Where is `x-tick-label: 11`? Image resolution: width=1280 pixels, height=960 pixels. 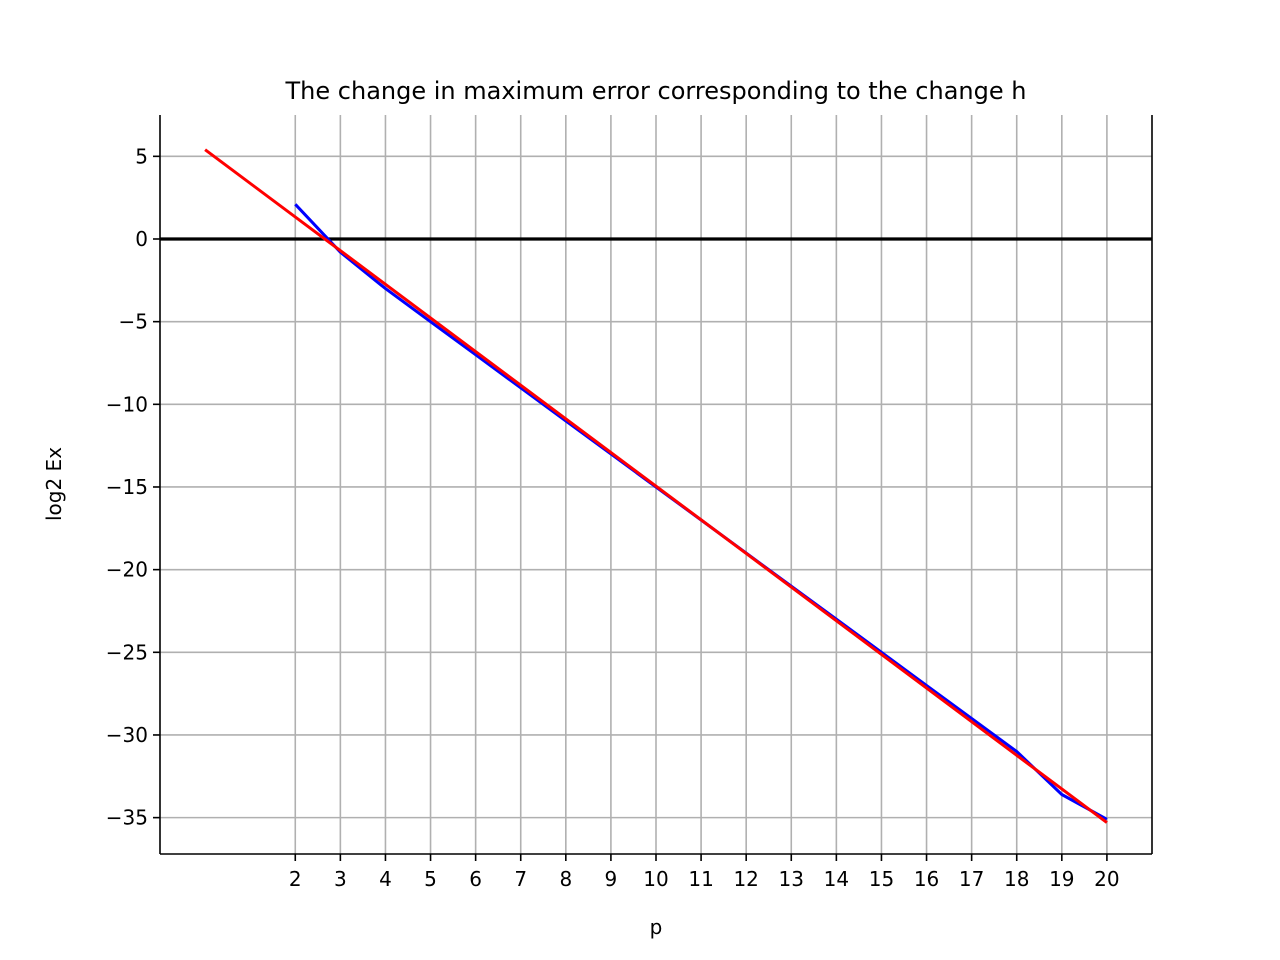
x-tick-label: 11 is located at coordinates (700, 879).